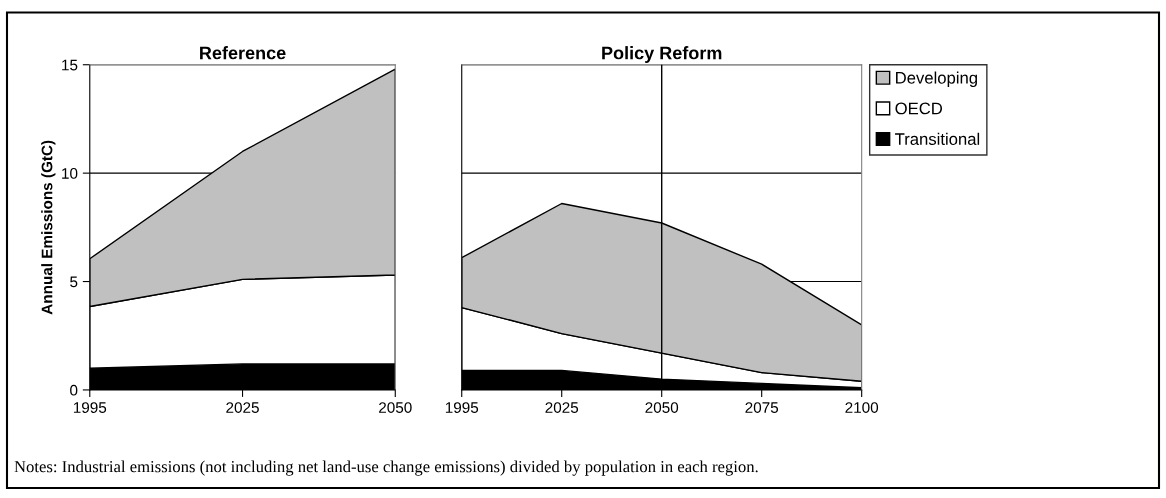 The width and height of the screenshot is (1166, 498). Describe the element at coordinates (243, 53) in the screenshot. I see `chart-title: Reference` at that location.